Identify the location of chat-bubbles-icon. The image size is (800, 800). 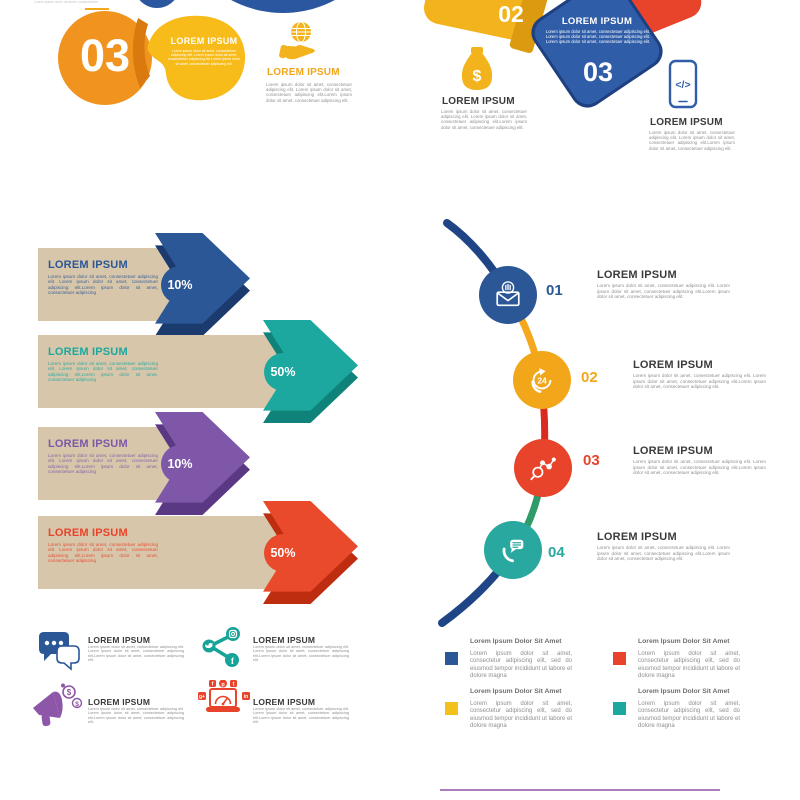
(59, 651).